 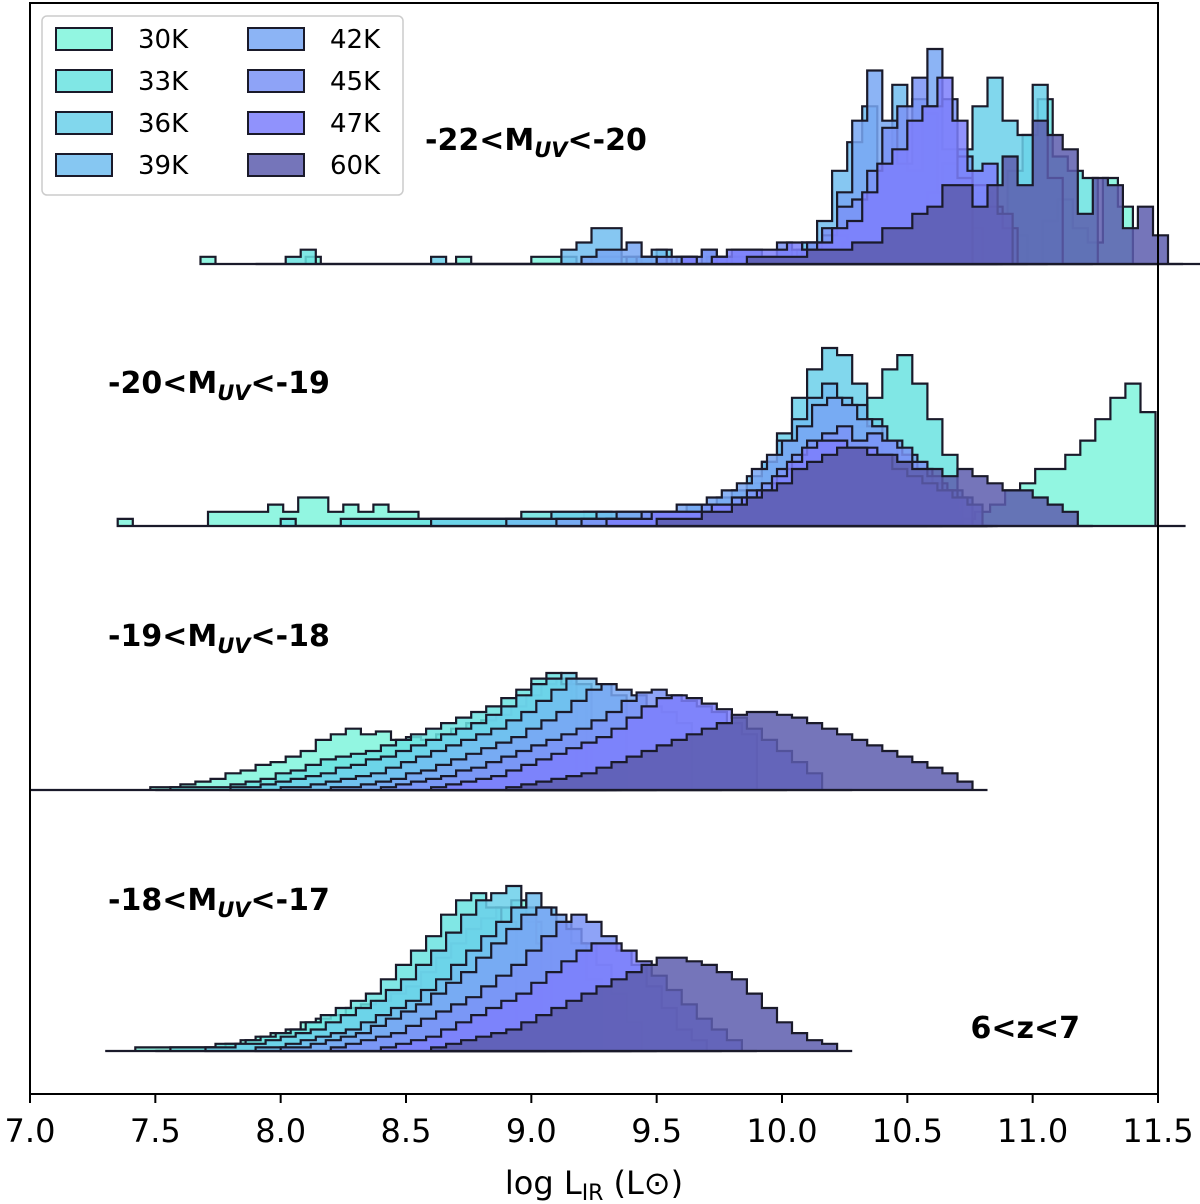 What do you see at coordinates (30, 1131) in the screenshot?
I see `x-tick-label-7.0: 7.0` at bounding box center [30, 1131].